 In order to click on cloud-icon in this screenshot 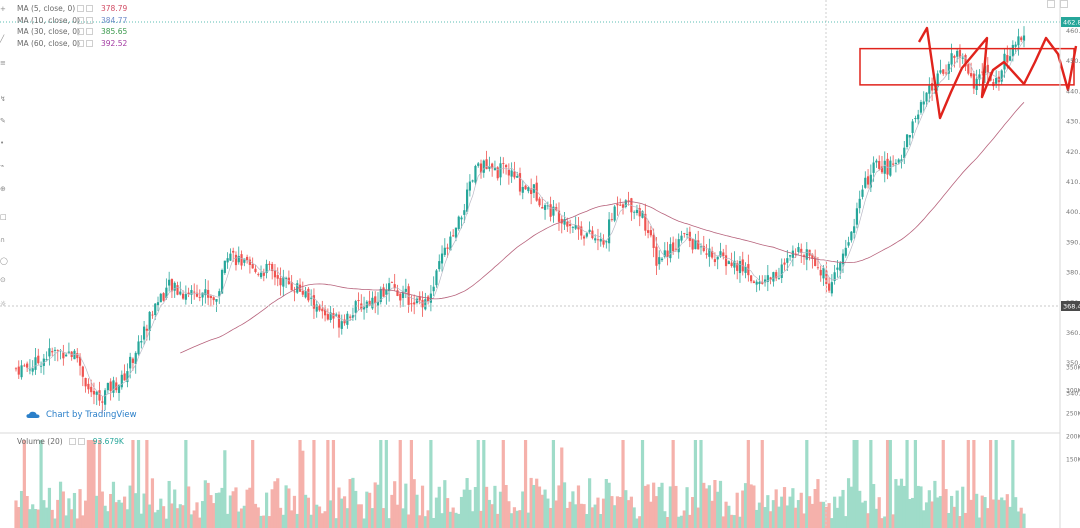, I will do `click(33, 414)`.